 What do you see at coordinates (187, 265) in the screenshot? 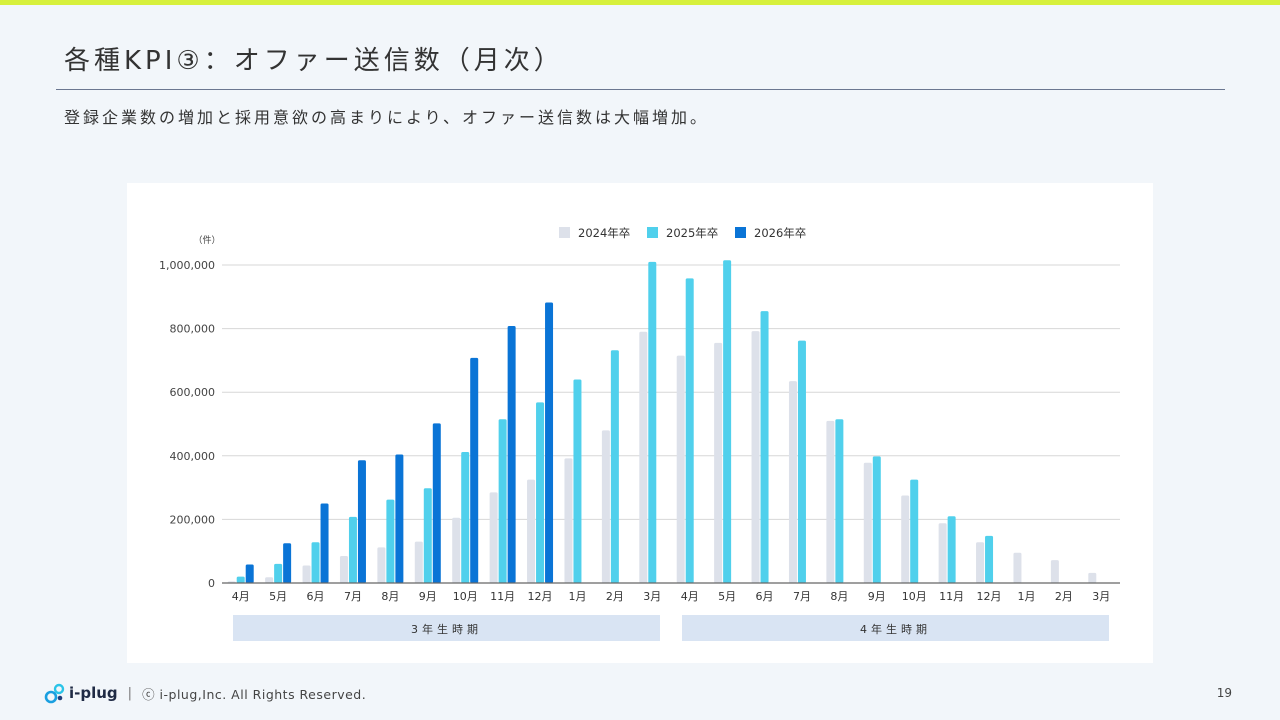
I see `y-tick-label: 1,000,000` at bounding box center [187, 265].